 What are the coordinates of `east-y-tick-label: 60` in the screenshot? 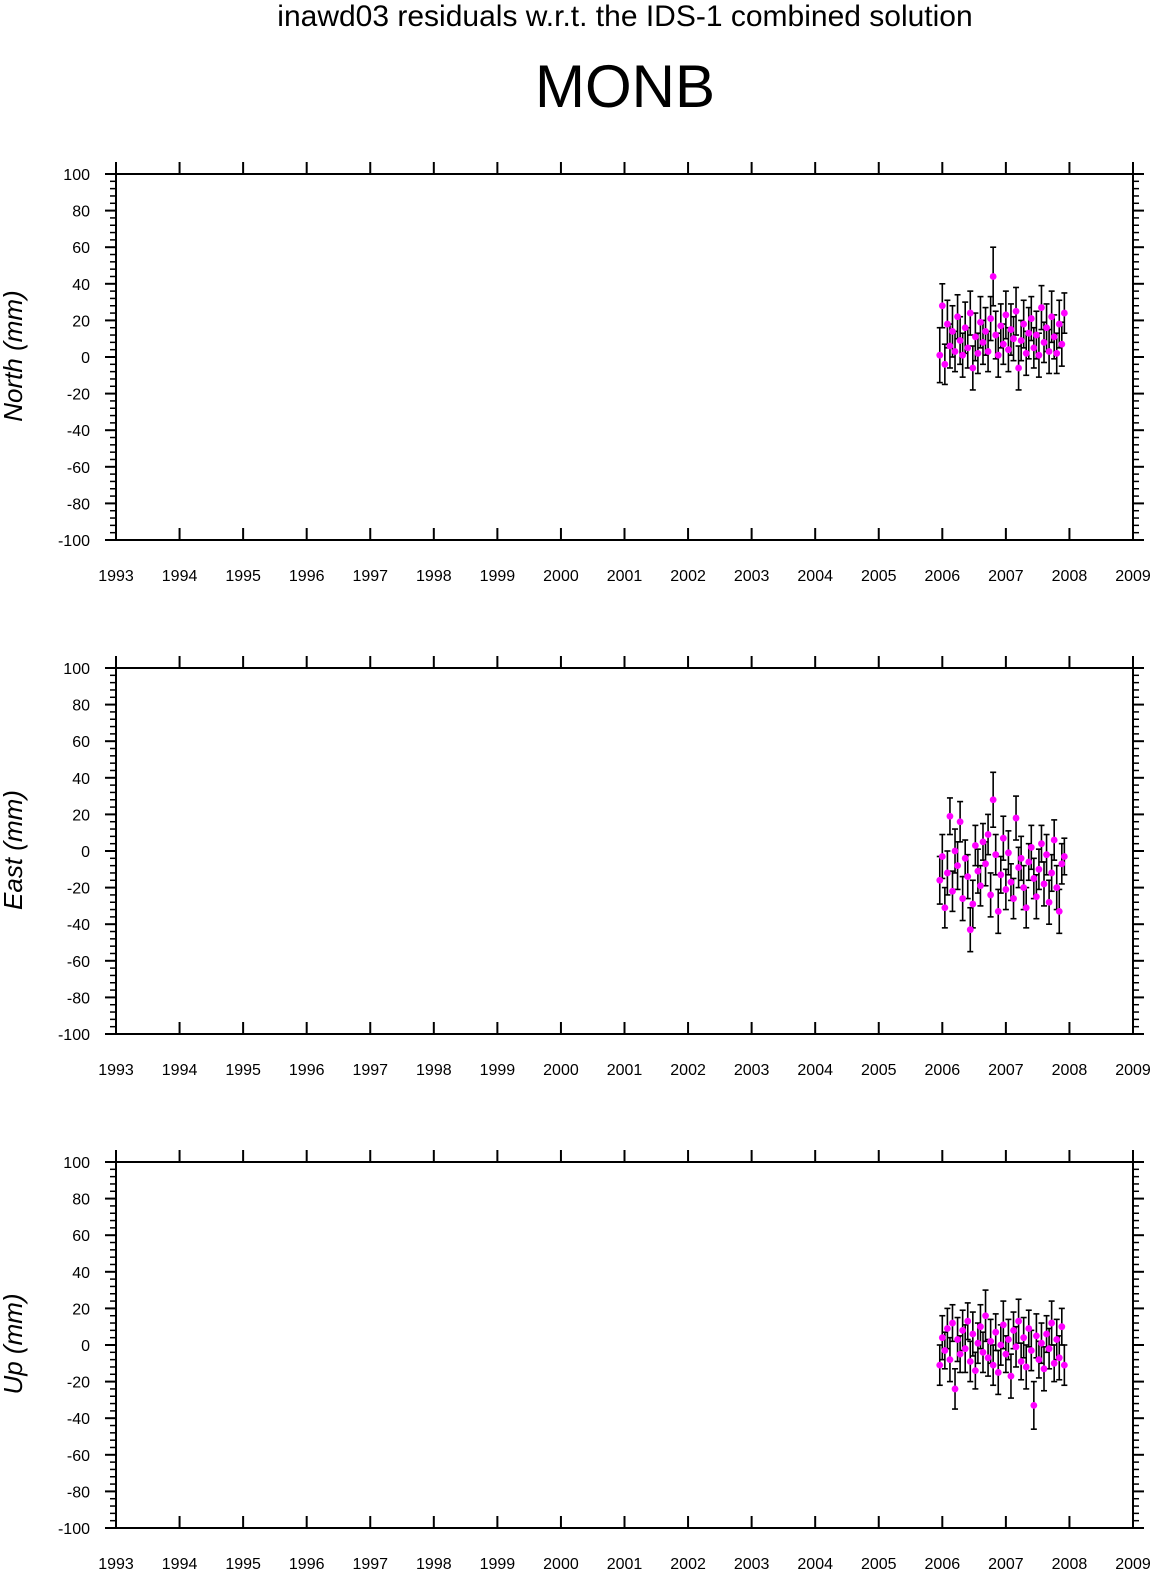 It's located at (81, 742).